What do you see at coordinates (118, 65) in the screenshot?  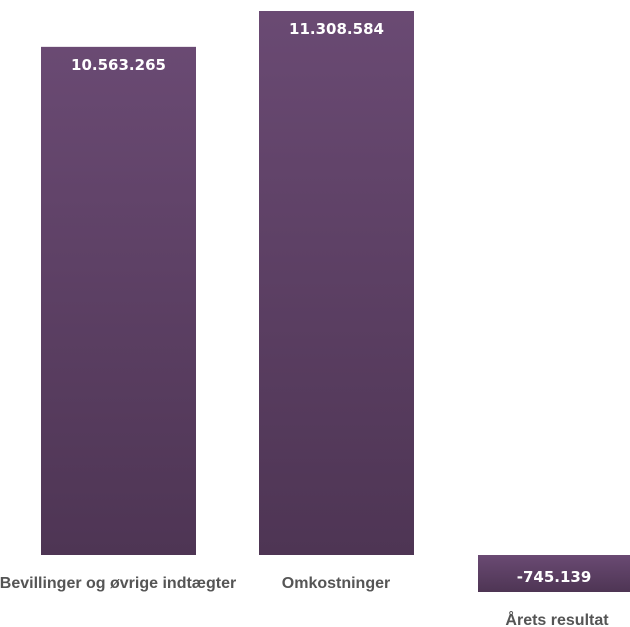 I see `data-label-1: 10.563.265` at bounding box center [118, 65].